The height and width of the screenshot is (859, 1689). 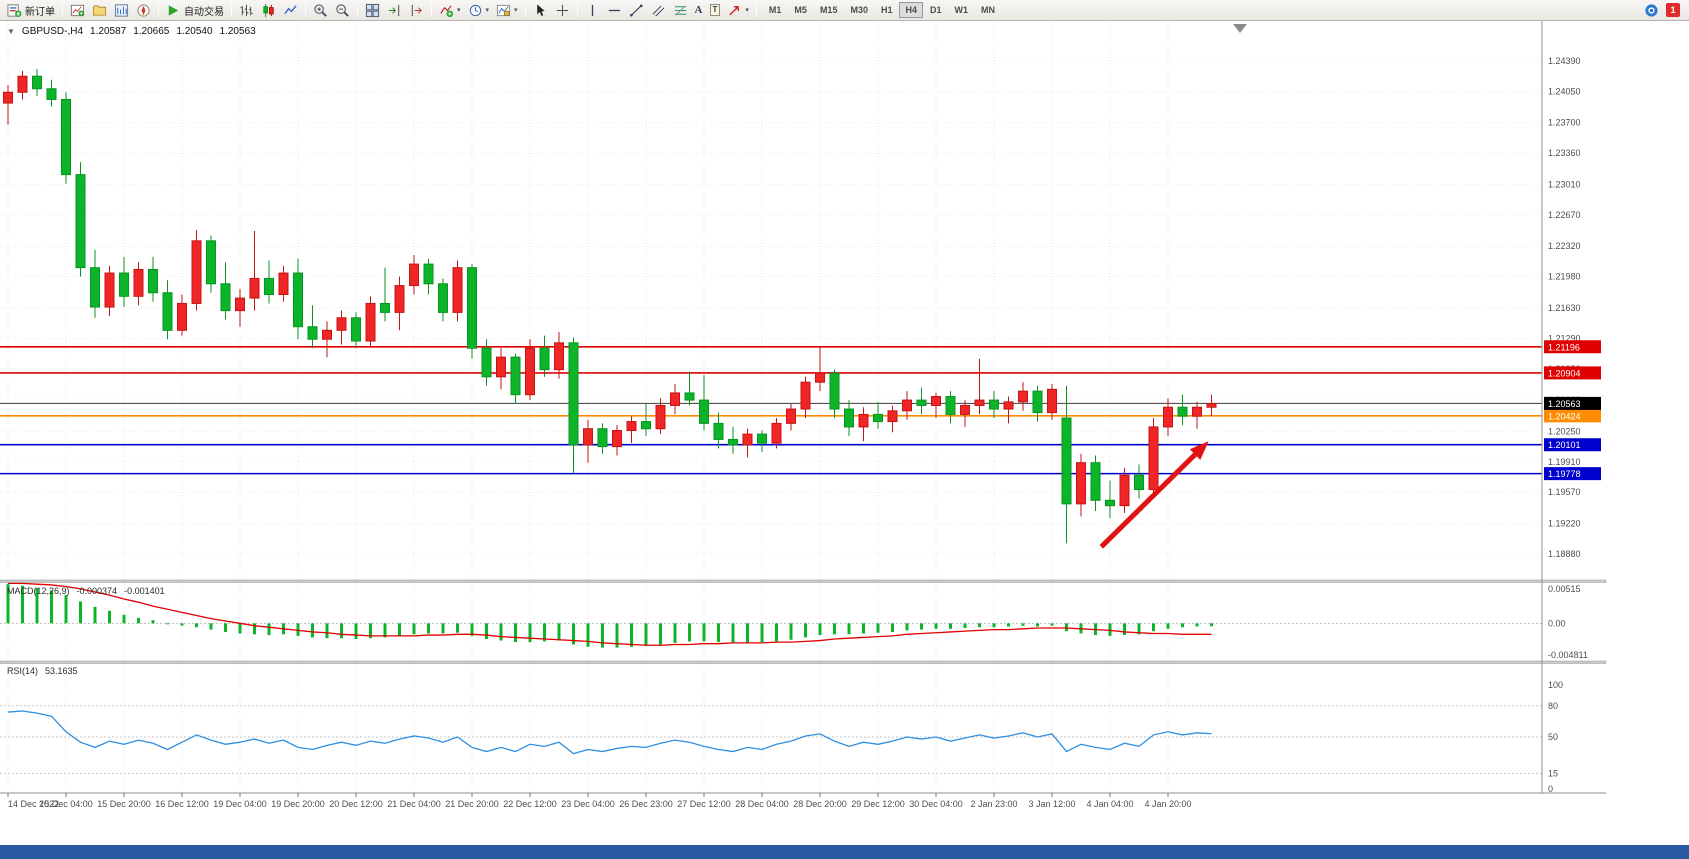 I want to click on chart-shift-button, so click(x=416, y=10).